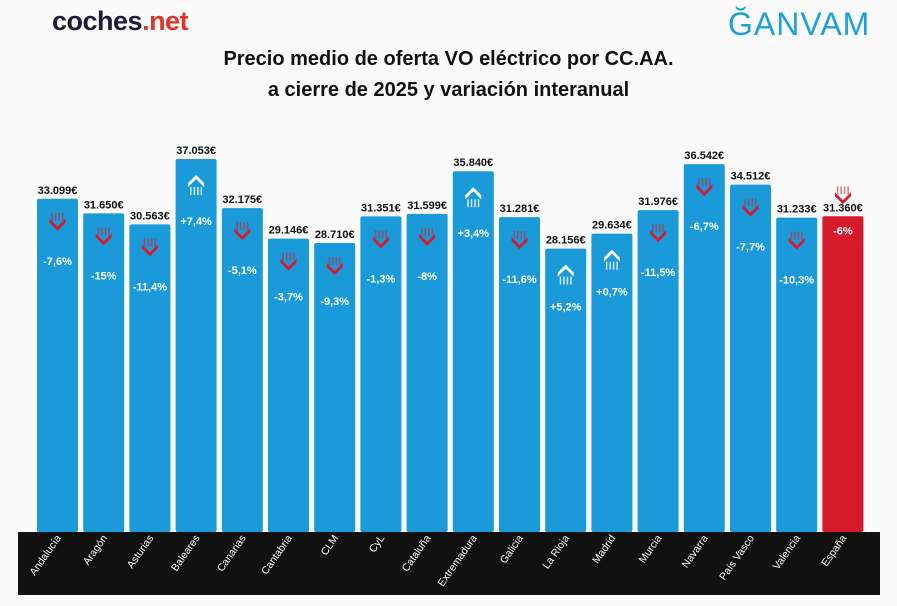 Image resolution: width=897 pixels, height=606 pixels. Describe the element at coordinates (612, 226) in the screenshot. I see `value-label: 29.634€` at that location.